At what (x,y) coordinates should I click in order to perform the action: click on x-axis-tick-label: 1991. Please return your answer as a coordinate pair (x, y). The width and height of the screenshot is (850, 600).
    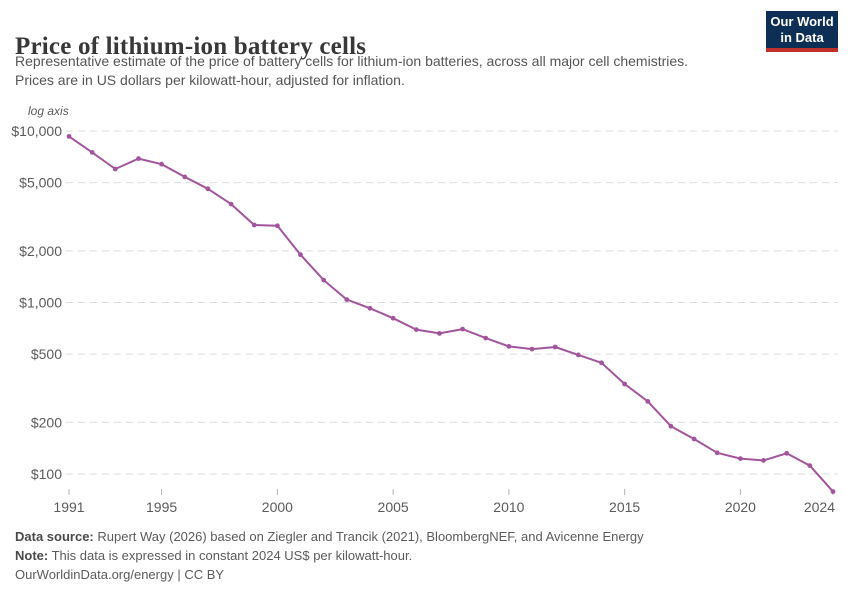
    Looking at the image, I should click on (68, 507).